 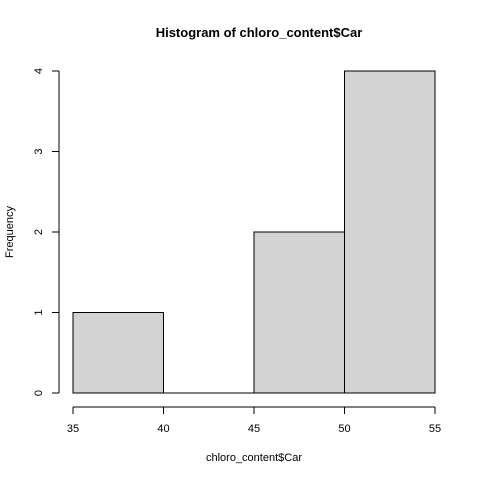 I want to click on y-tick-label: 2, so click(x=39, y=232).